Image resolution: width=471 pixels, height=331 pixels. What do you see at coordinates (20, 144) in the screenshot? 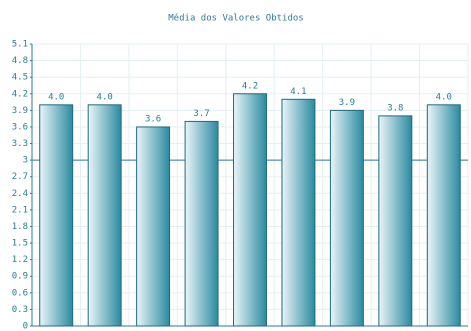
I see `y-tick-label: 3.3` at bounding box center [20, 144].